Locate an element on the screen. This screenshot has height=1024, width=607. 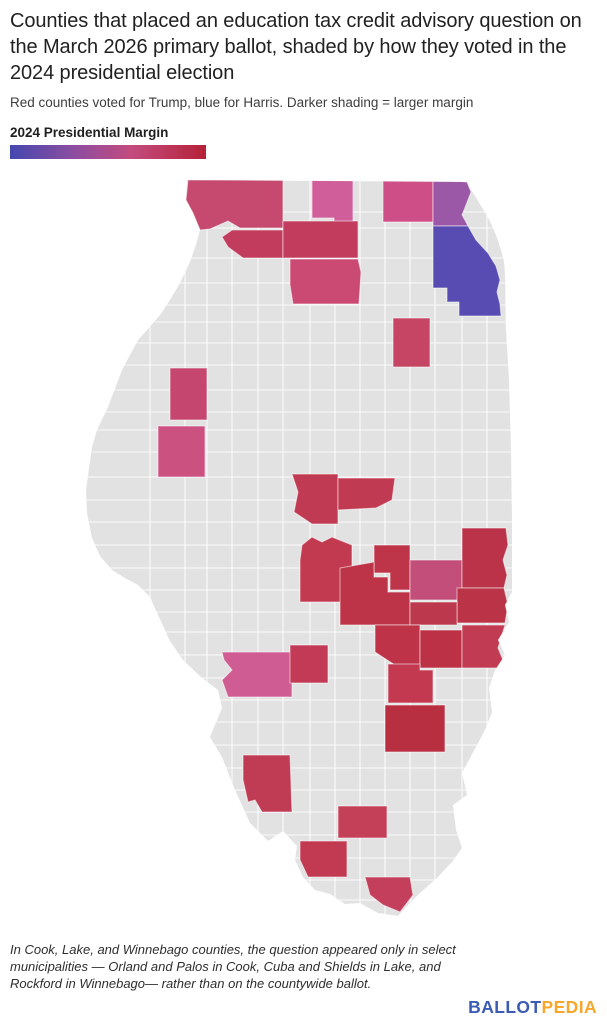
county-center-west is located at coordinates (315, 499).